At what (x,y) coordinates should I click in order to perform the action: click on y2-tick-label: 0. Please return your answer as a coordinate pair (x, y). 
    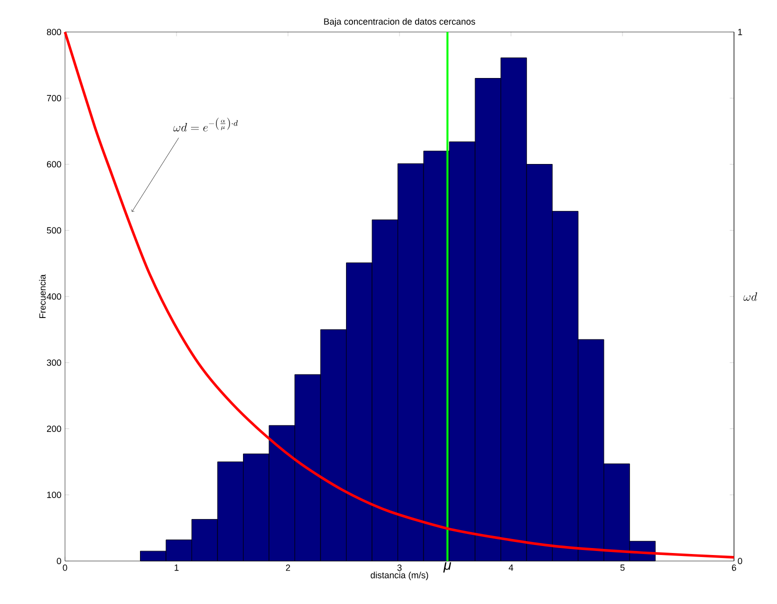
    Looking at the image, I should click on (740, 561).